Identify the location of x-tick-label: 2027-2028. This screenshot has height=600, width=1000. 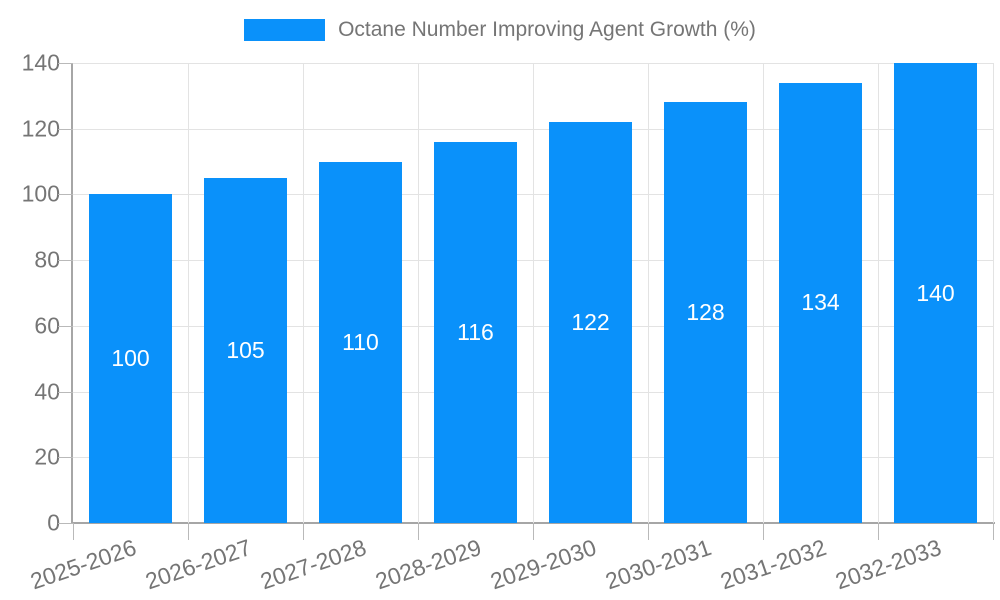
(312, 564).